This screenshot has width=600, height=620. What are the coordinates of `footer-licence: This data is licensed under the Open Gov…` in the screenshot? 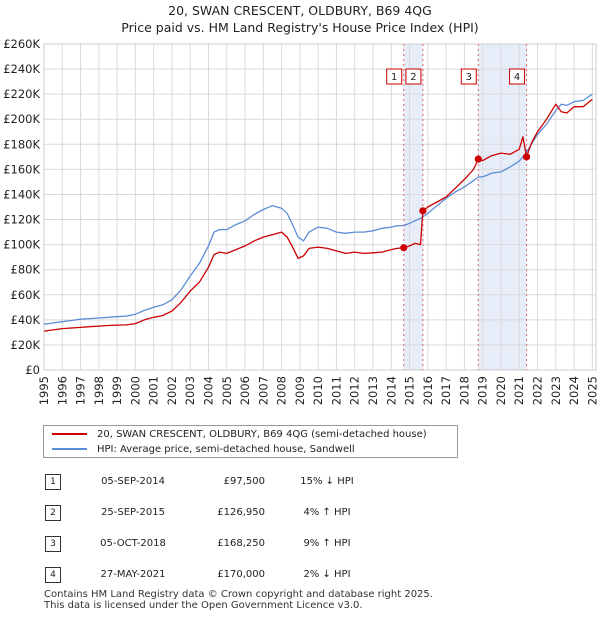 It's located at (203, 605).